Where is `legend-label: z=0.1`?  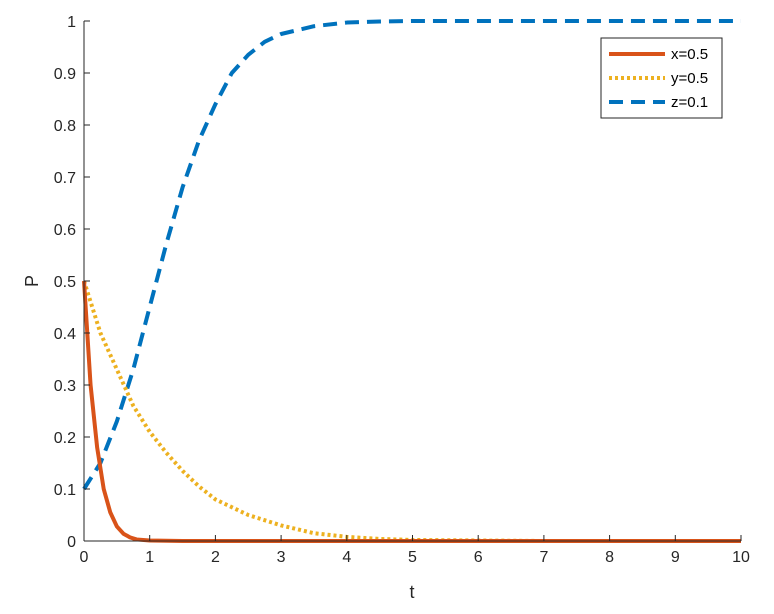
legend-label: z=0.1 is located at coordinates (689, 102).